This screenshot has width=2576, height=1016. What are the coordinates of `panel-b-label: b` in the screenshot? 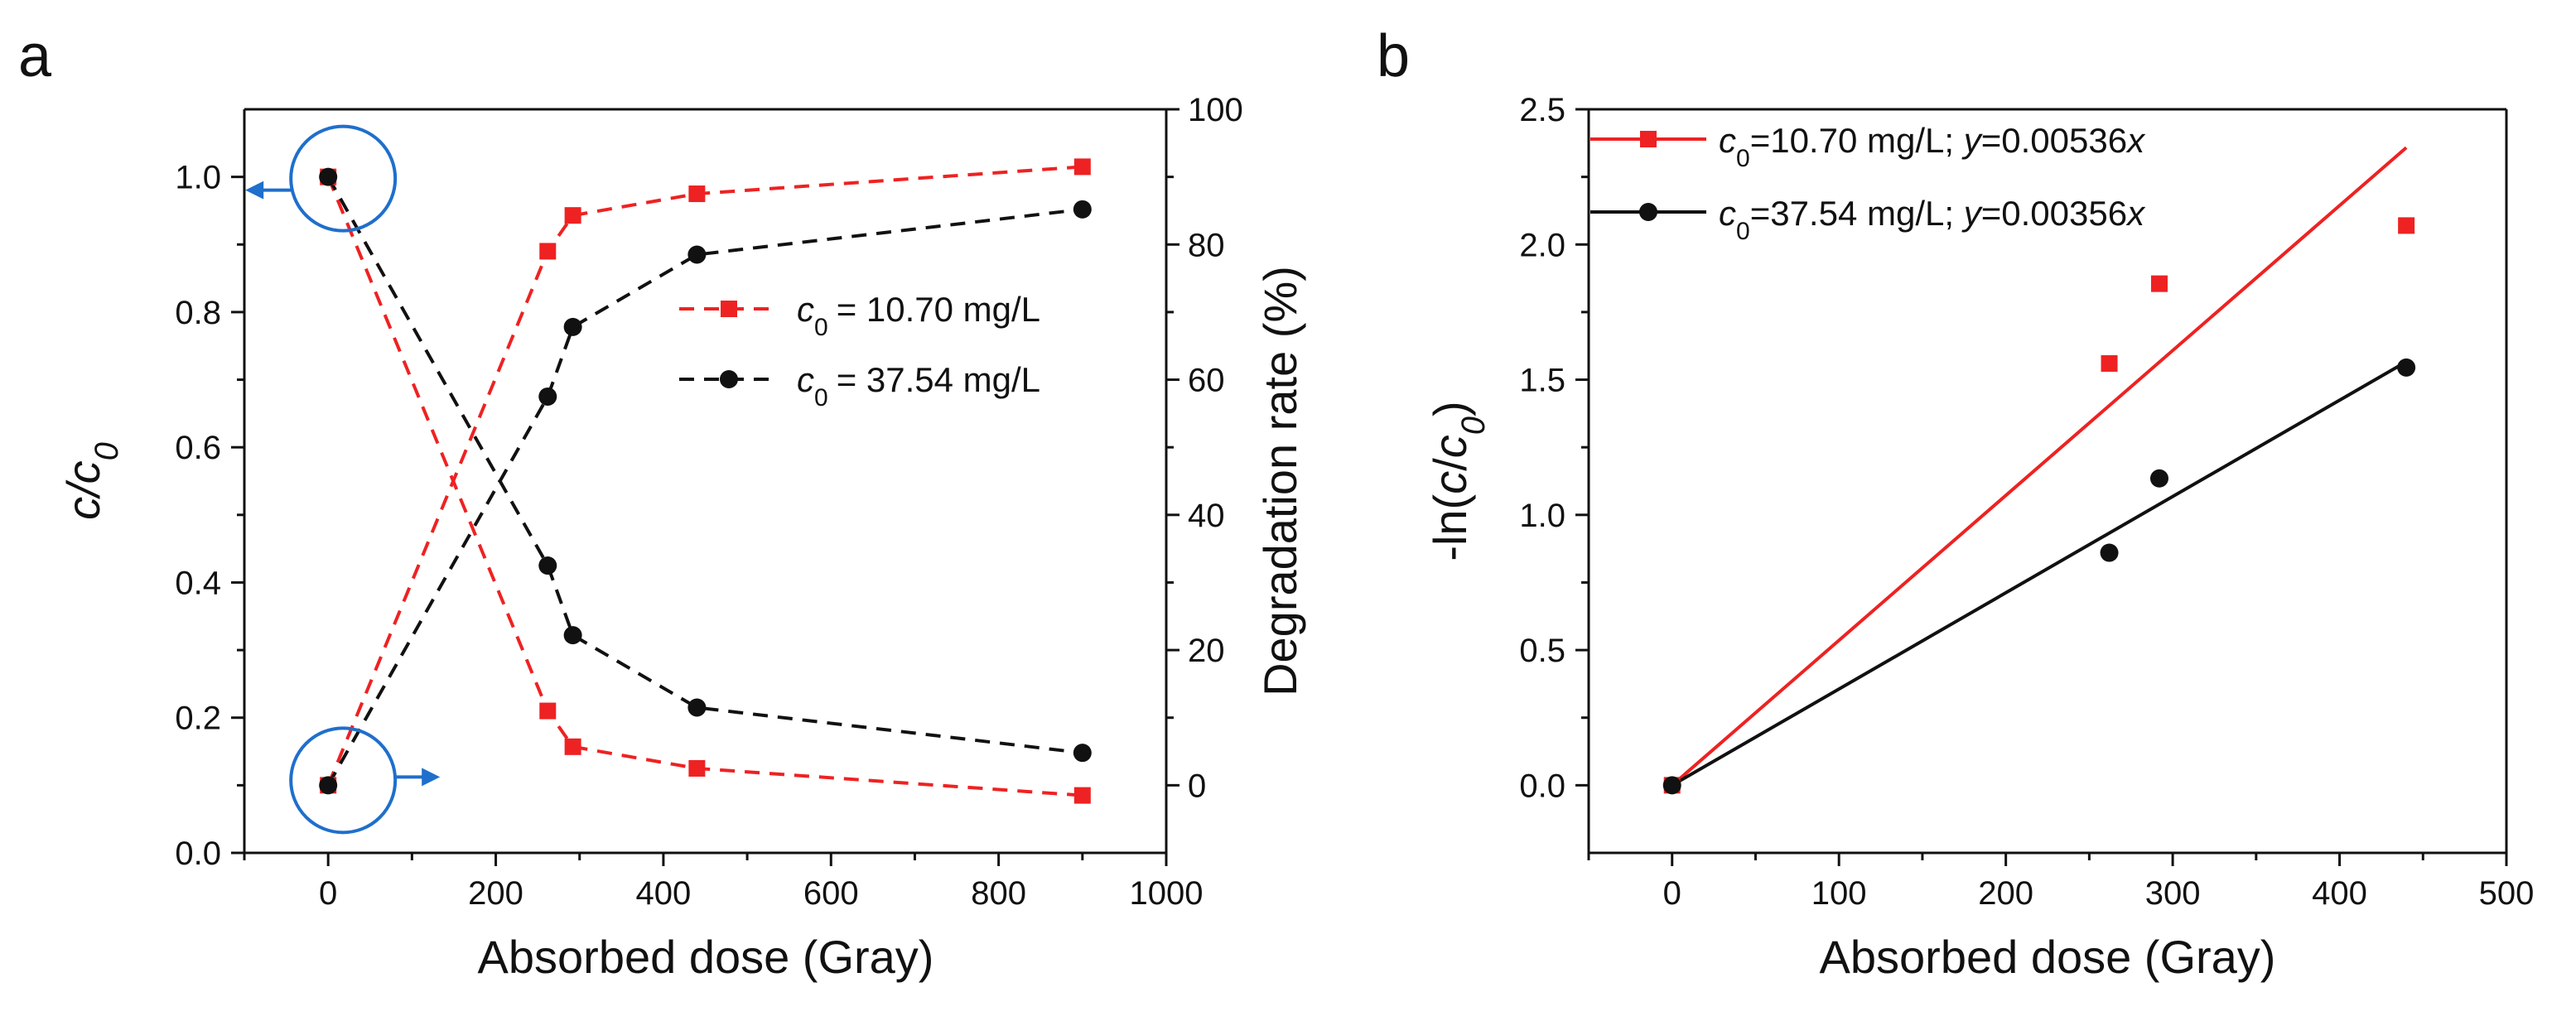 It's located at (1394, 56).